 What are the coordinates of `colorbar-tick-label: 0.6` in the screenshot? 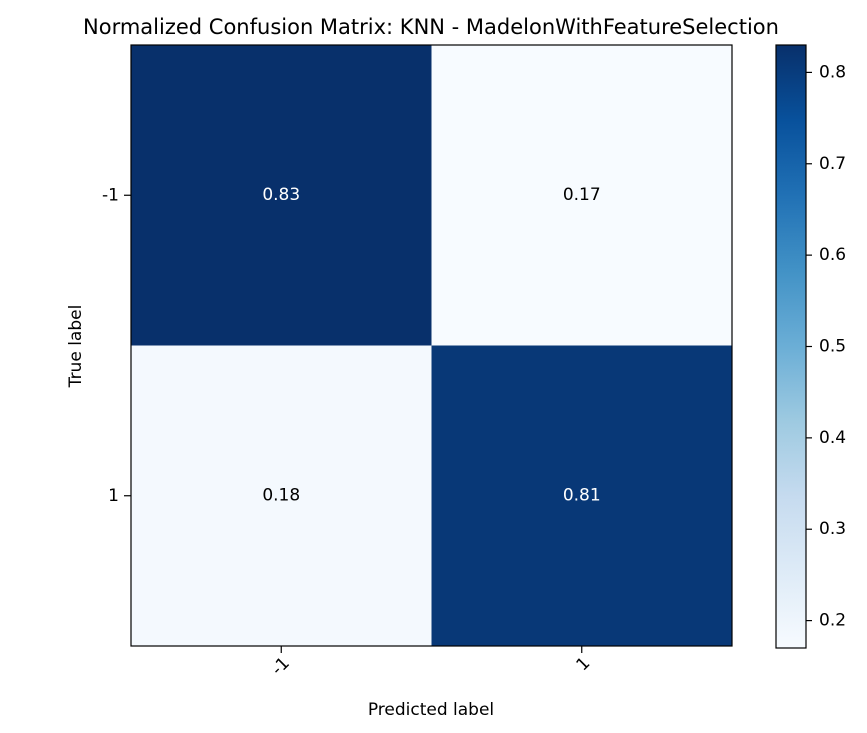 It's located at (832, 255).